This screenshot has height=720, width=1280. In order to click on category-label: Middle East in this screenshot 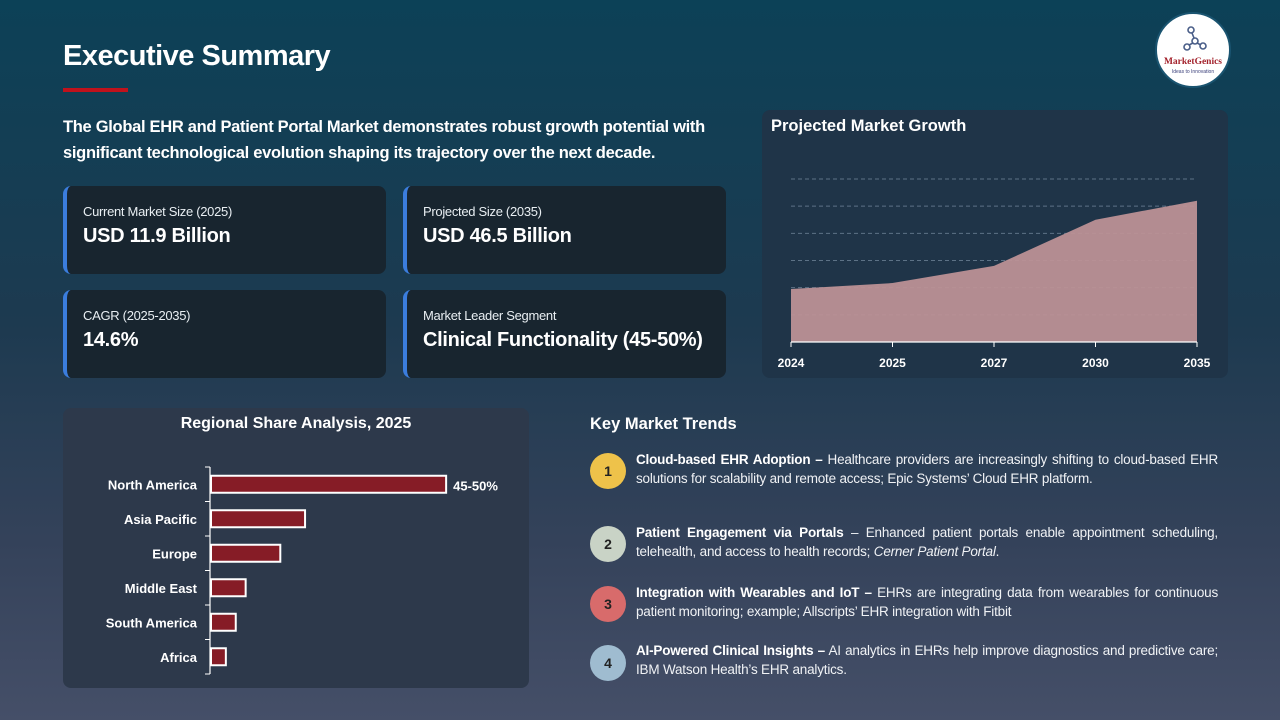, I will do `click(161, 588)`.